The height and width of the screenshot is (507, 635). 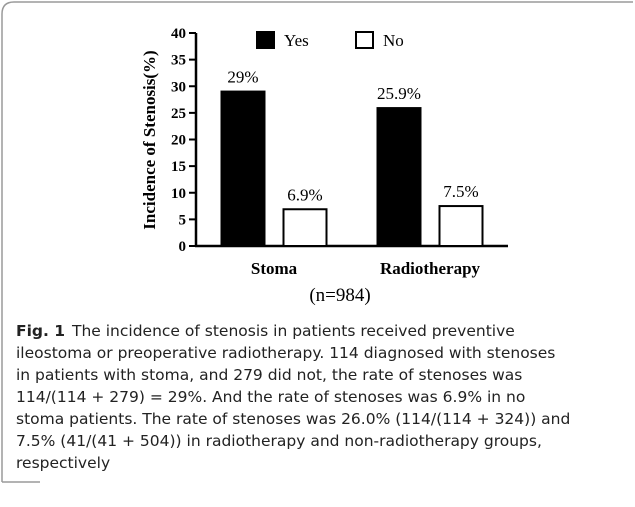 What do you see at coordinates (393, 40) in the screenshot?
I see `legend-label: No` at bounding box center [393, 40].